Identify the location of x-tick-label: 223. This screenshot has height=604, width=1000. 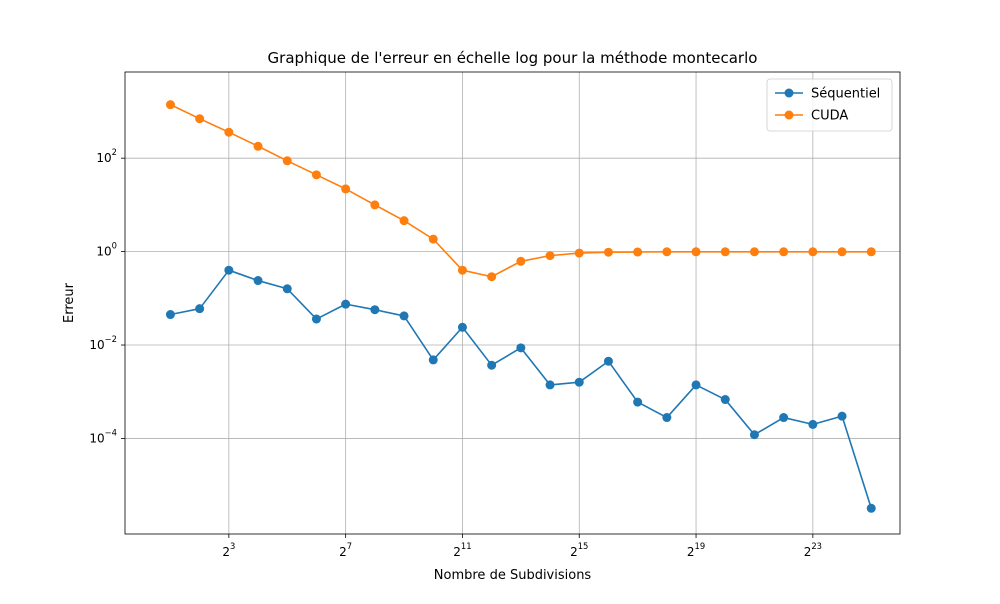
(813, 550).